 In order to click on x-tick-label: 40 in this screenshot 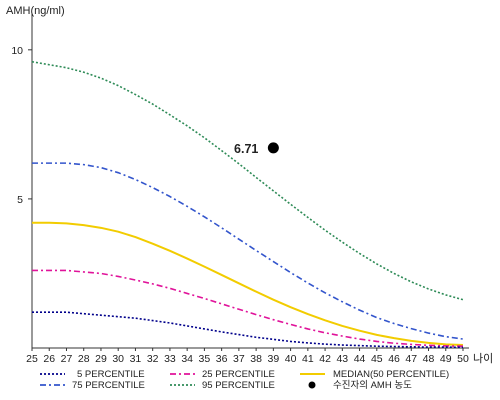, I will do `click(291, 359)`.